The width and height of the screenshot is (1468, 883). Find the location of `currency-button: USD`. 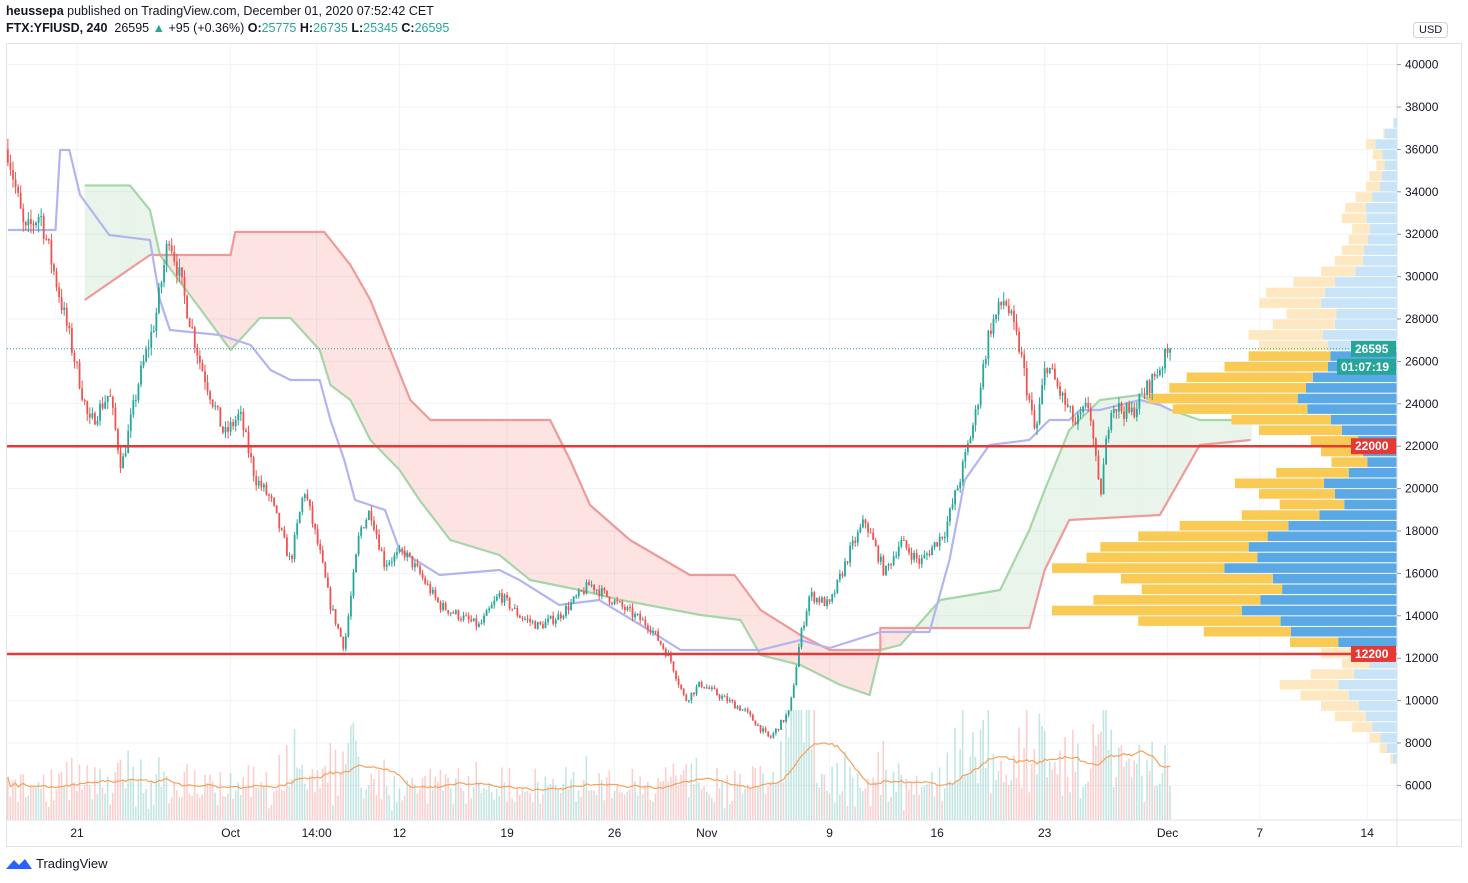

currency-button: USD is located at coordinates (1431, 30).